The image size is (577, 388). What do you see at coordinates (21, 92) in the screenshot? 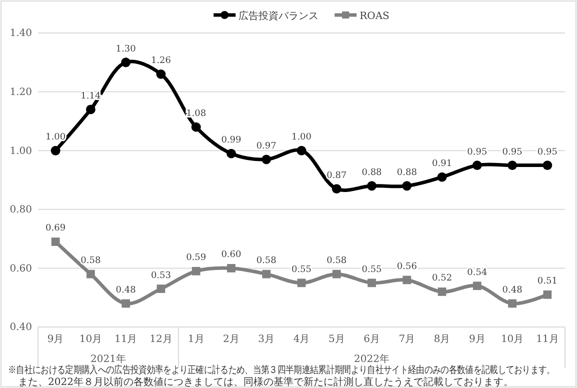
I see `y-tick-label: 1.20` at bounding box center [21, 92].